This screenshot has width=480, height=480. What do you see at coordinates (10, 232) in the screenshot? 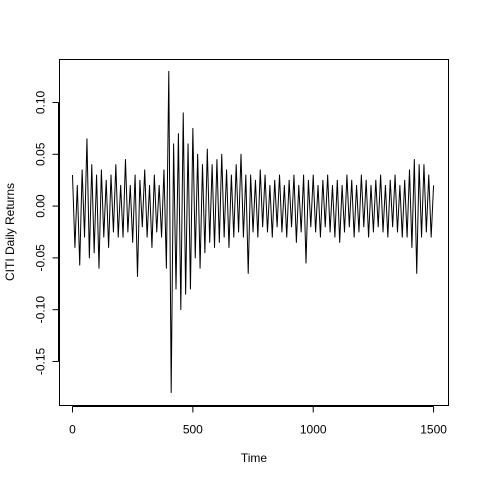
I see `y-axis-title: CITI Daily Returns` at bounding box center [10, 232].